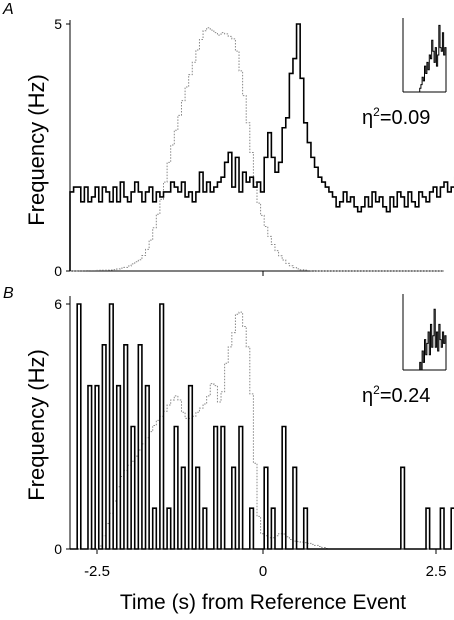  I want to click on panel-a-ytick-max: 5, so click(58, 24).